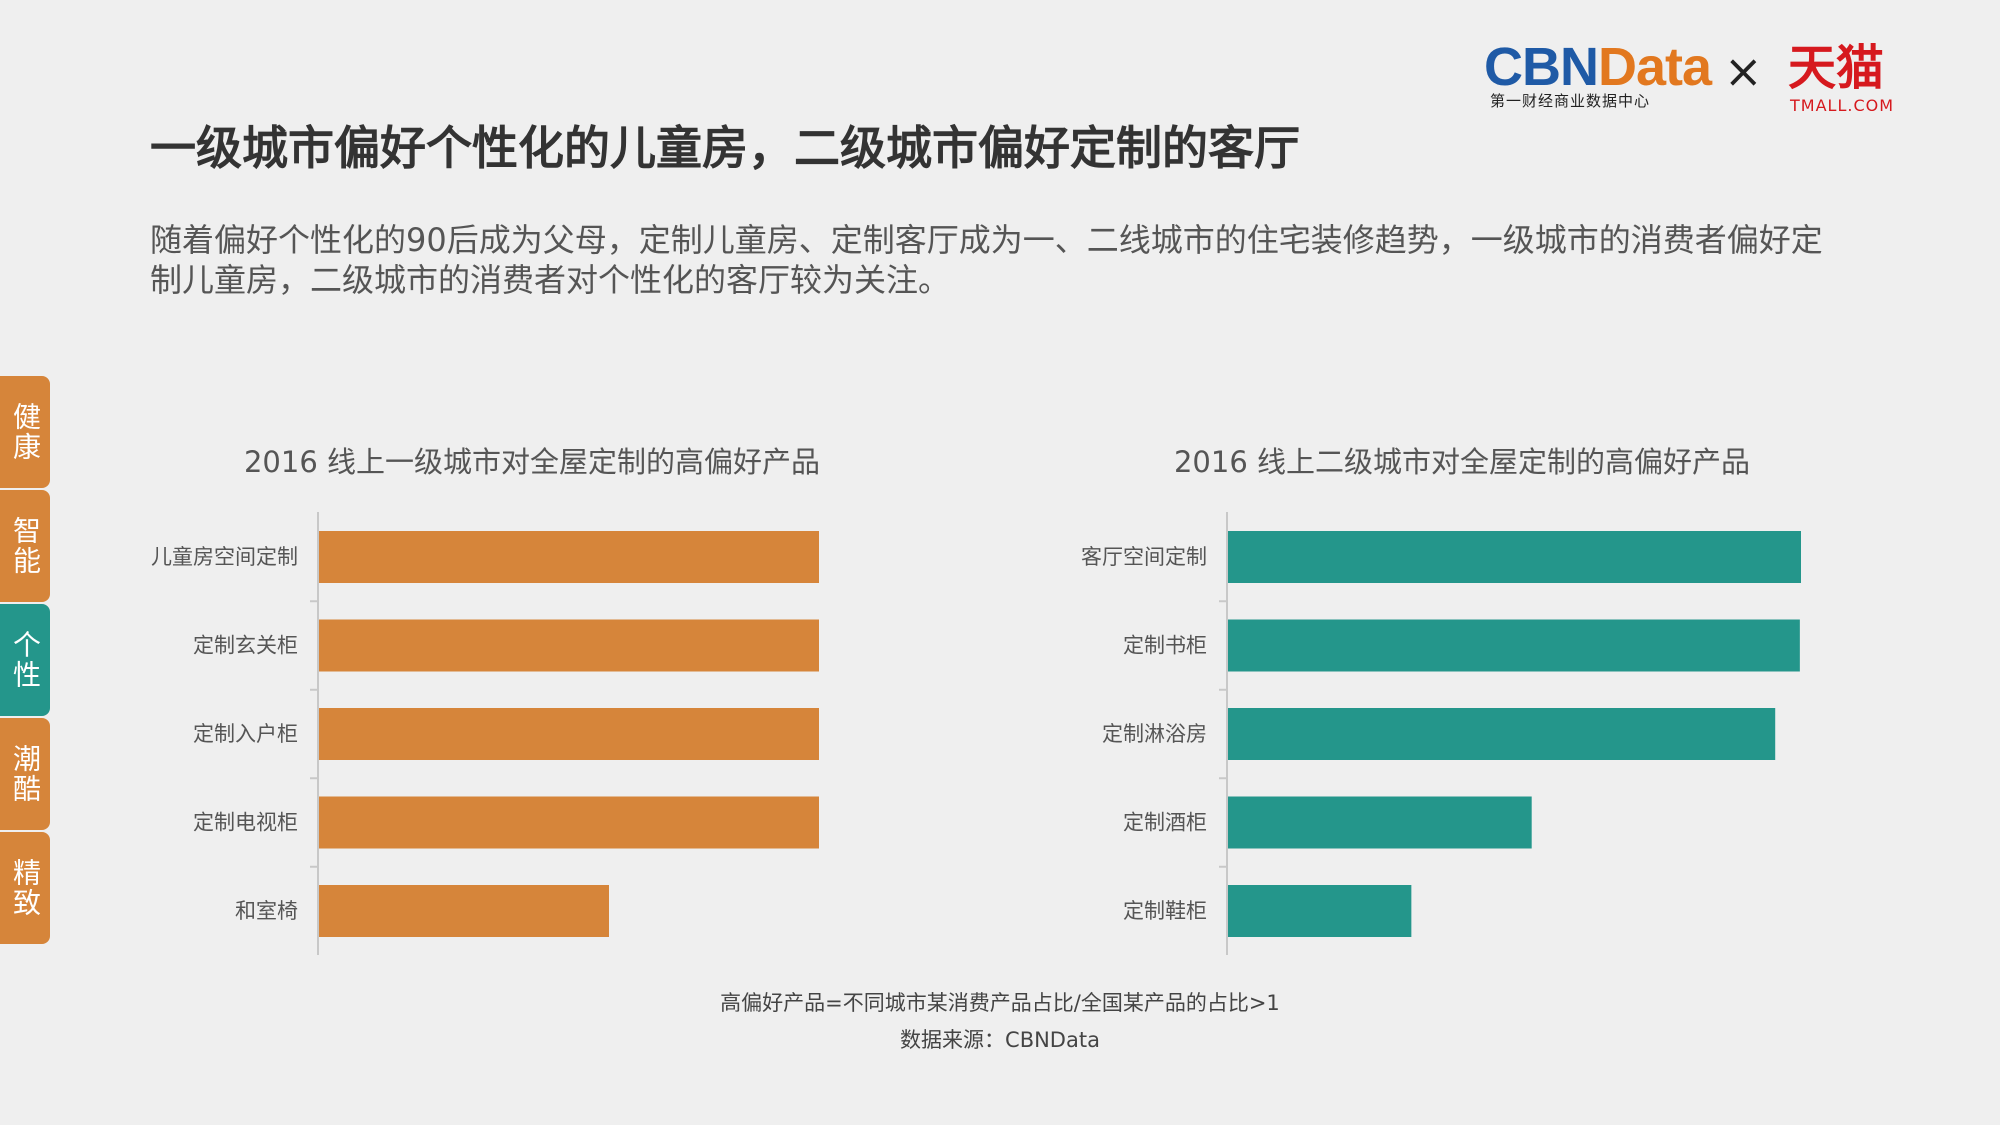 This screenshot has height=1125, width=2000. I want to click on category-label-tier2: 客厅空间定制, so click(1144, 557).